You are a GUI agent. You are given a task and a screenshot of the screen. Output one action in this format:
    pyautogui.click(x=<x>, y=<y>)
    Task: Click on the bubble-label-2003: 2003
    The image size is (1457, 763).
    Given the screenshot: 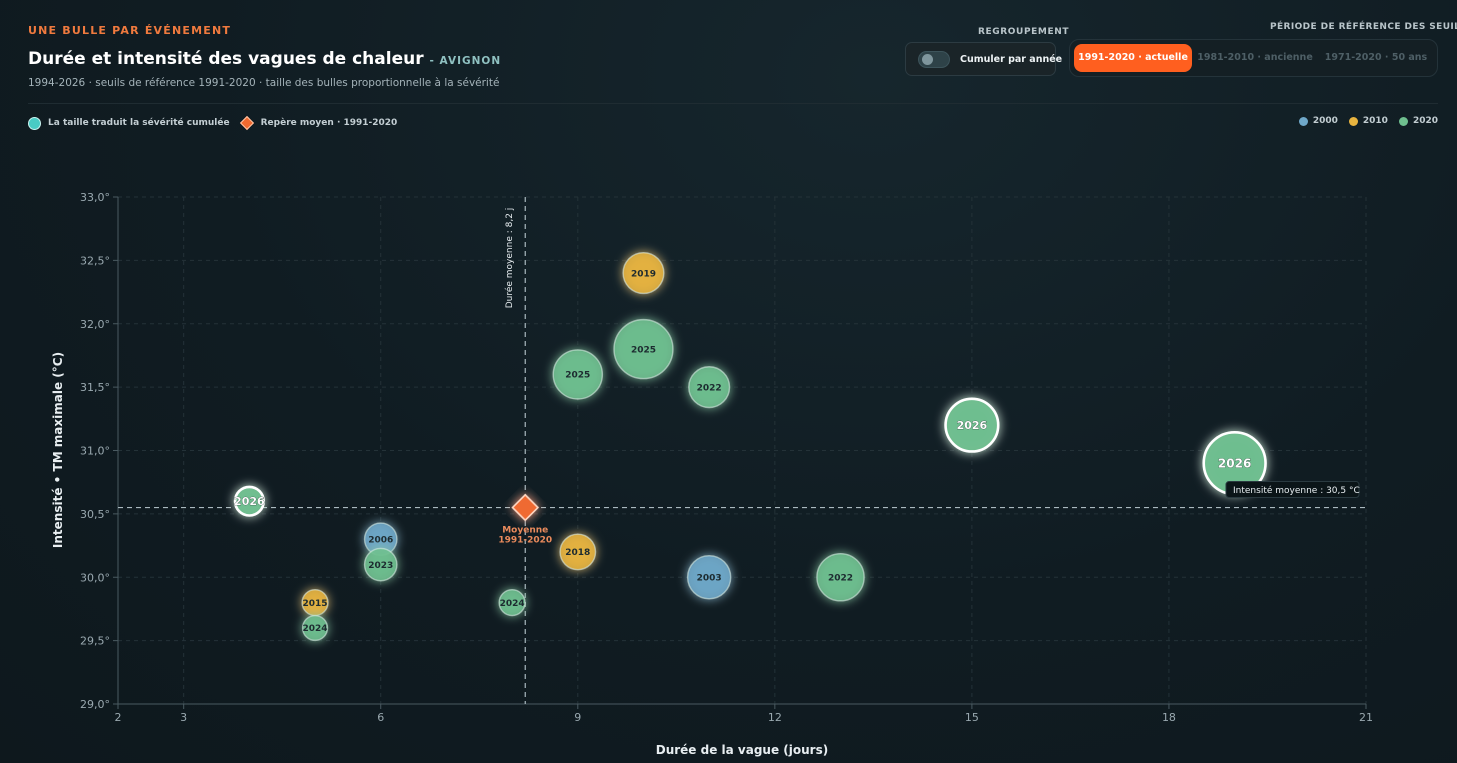 What is the action you would take?
    pyautogui.click(x=709, y=578)
    